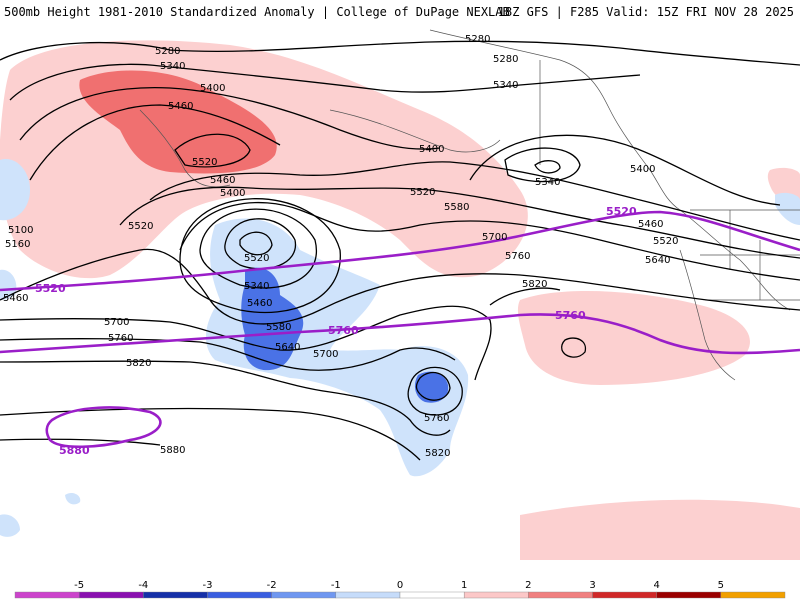  Describe the element at coordinates (528, 585) in the screenshot. I see `colorbar-tick-label: 2` at that location.